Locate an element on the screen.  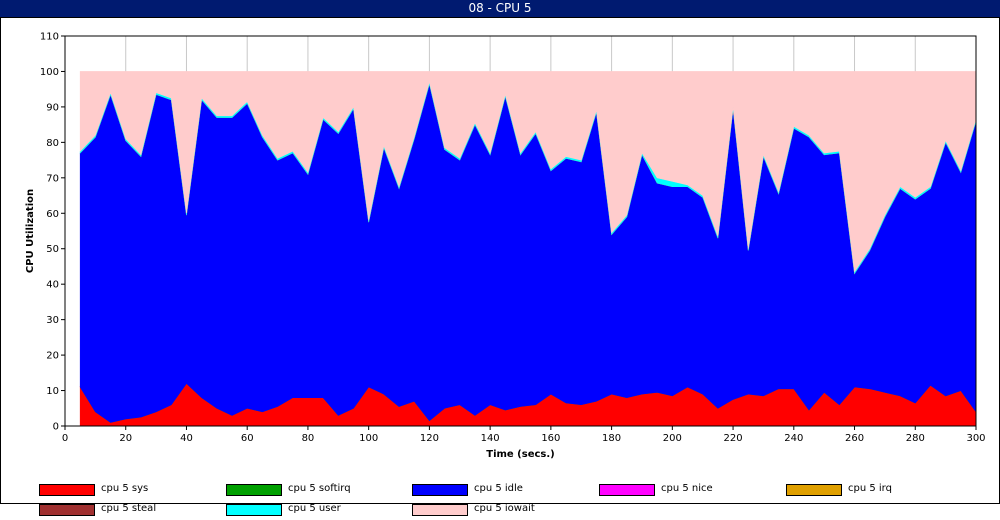
x-tick-label: 280 is located at coordinates (915, 438).